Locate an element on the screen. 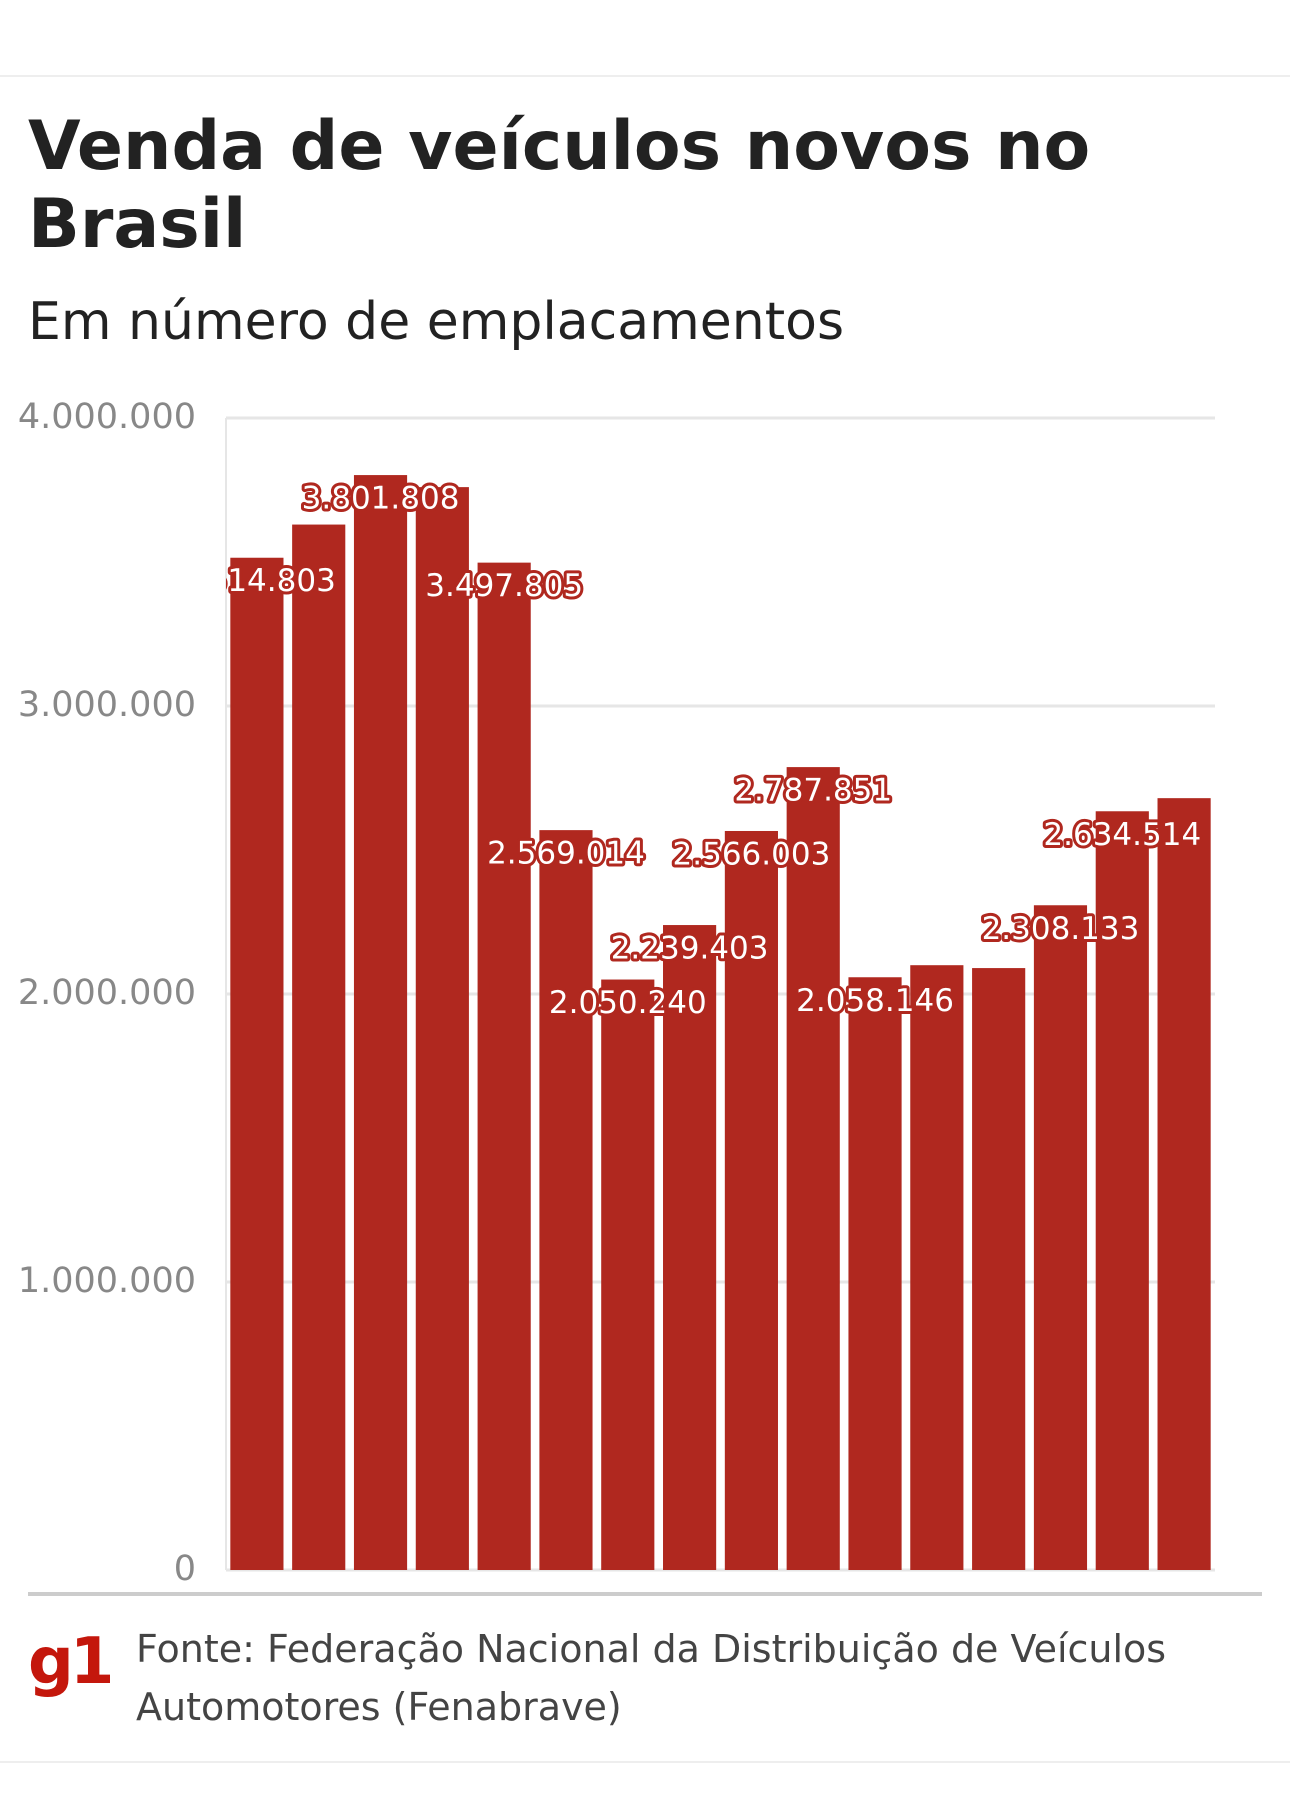 The width and height of the screenshot is (1290, 1806). y-tick-label: 1.000.000 is located at coordinates (107, 1281).